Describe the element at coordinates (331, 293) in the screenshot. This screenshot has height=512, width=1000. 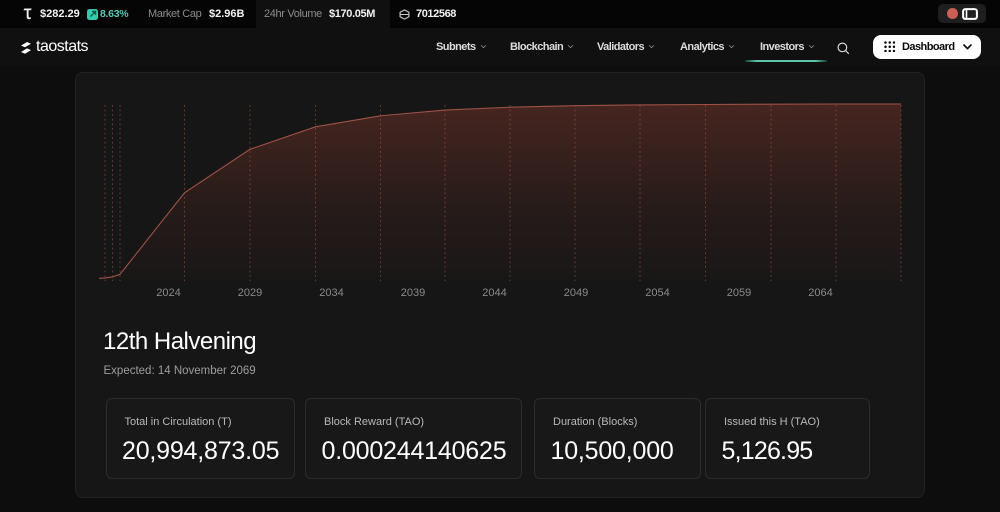
I see `svg-text: 2034` at that location.